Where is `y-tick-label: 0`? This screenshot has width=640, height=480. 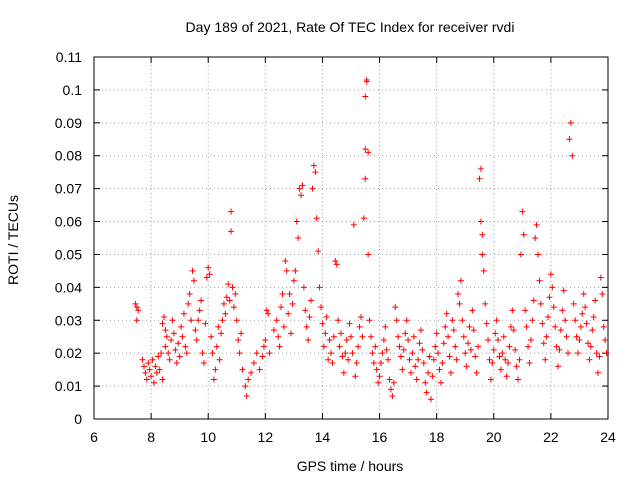 y-tick-label: 0 is located at coordinates (78, 419).